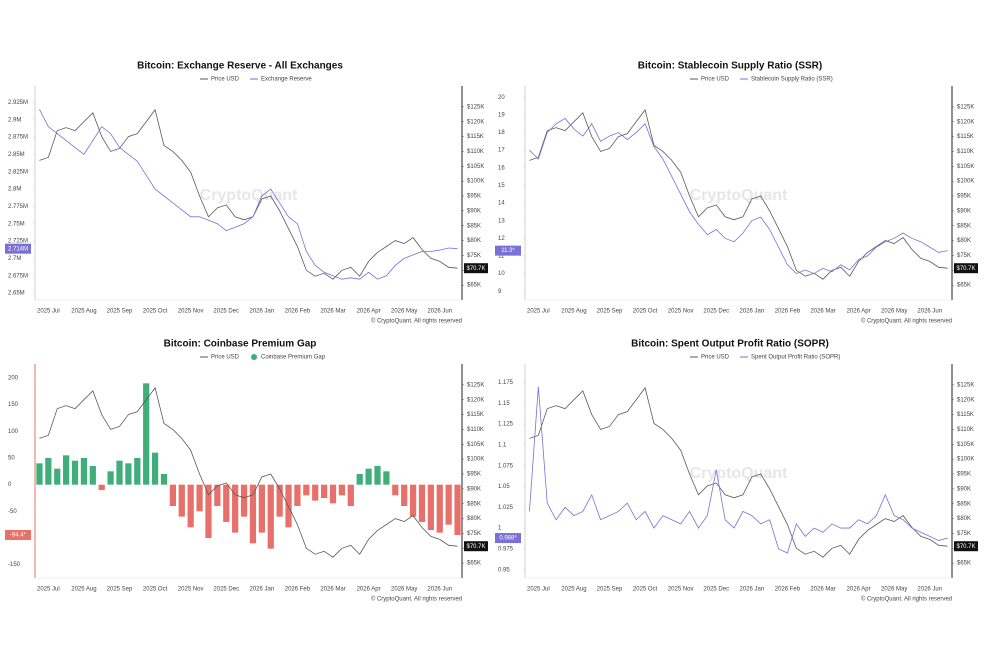 The image size is (990, 660). What do you see at coordinates (12, 512) in the screenshot?
I see `y-tick-label: -50` at bounding box center [12, 512].